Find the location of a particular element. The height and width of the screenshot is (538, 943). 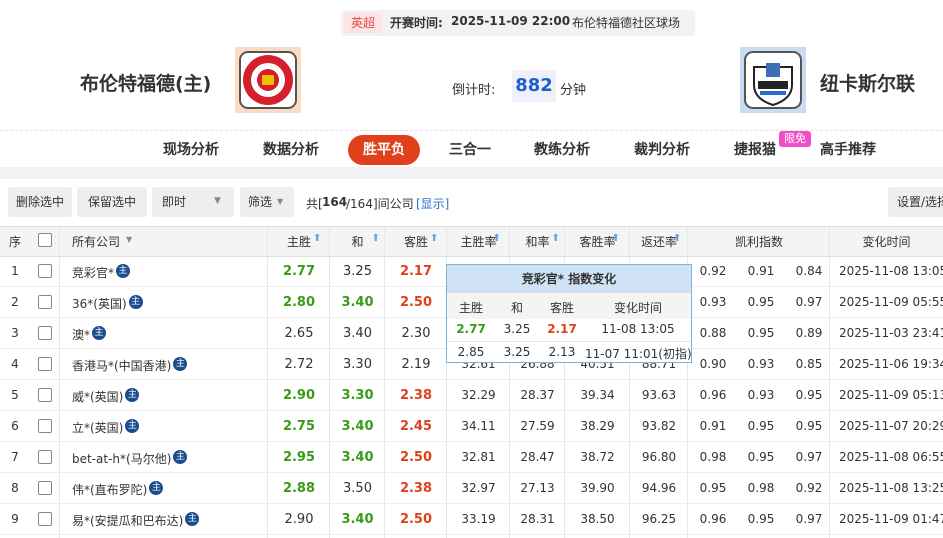

tab: 裁判分析 is located at coordinates (662, 150).